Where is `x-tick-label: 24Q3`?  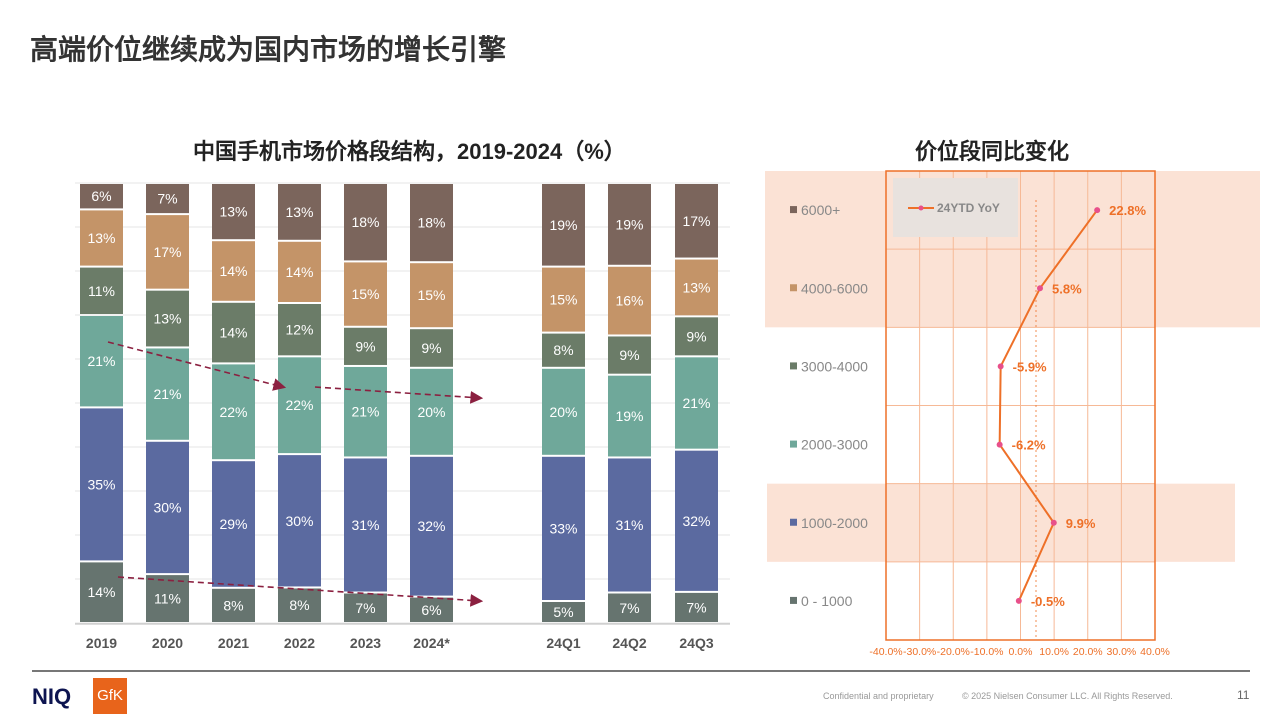
x-tick-label: 24Q3 is located at coordinates (696, 643).